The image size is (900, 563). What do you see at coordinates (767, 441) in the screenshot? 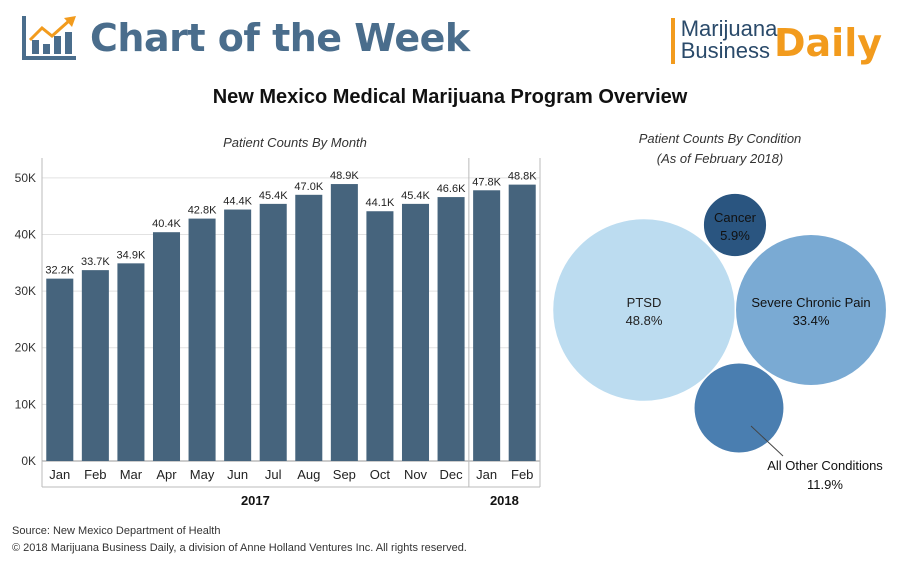
I see `leader-line` at bounding box center [767, 441].